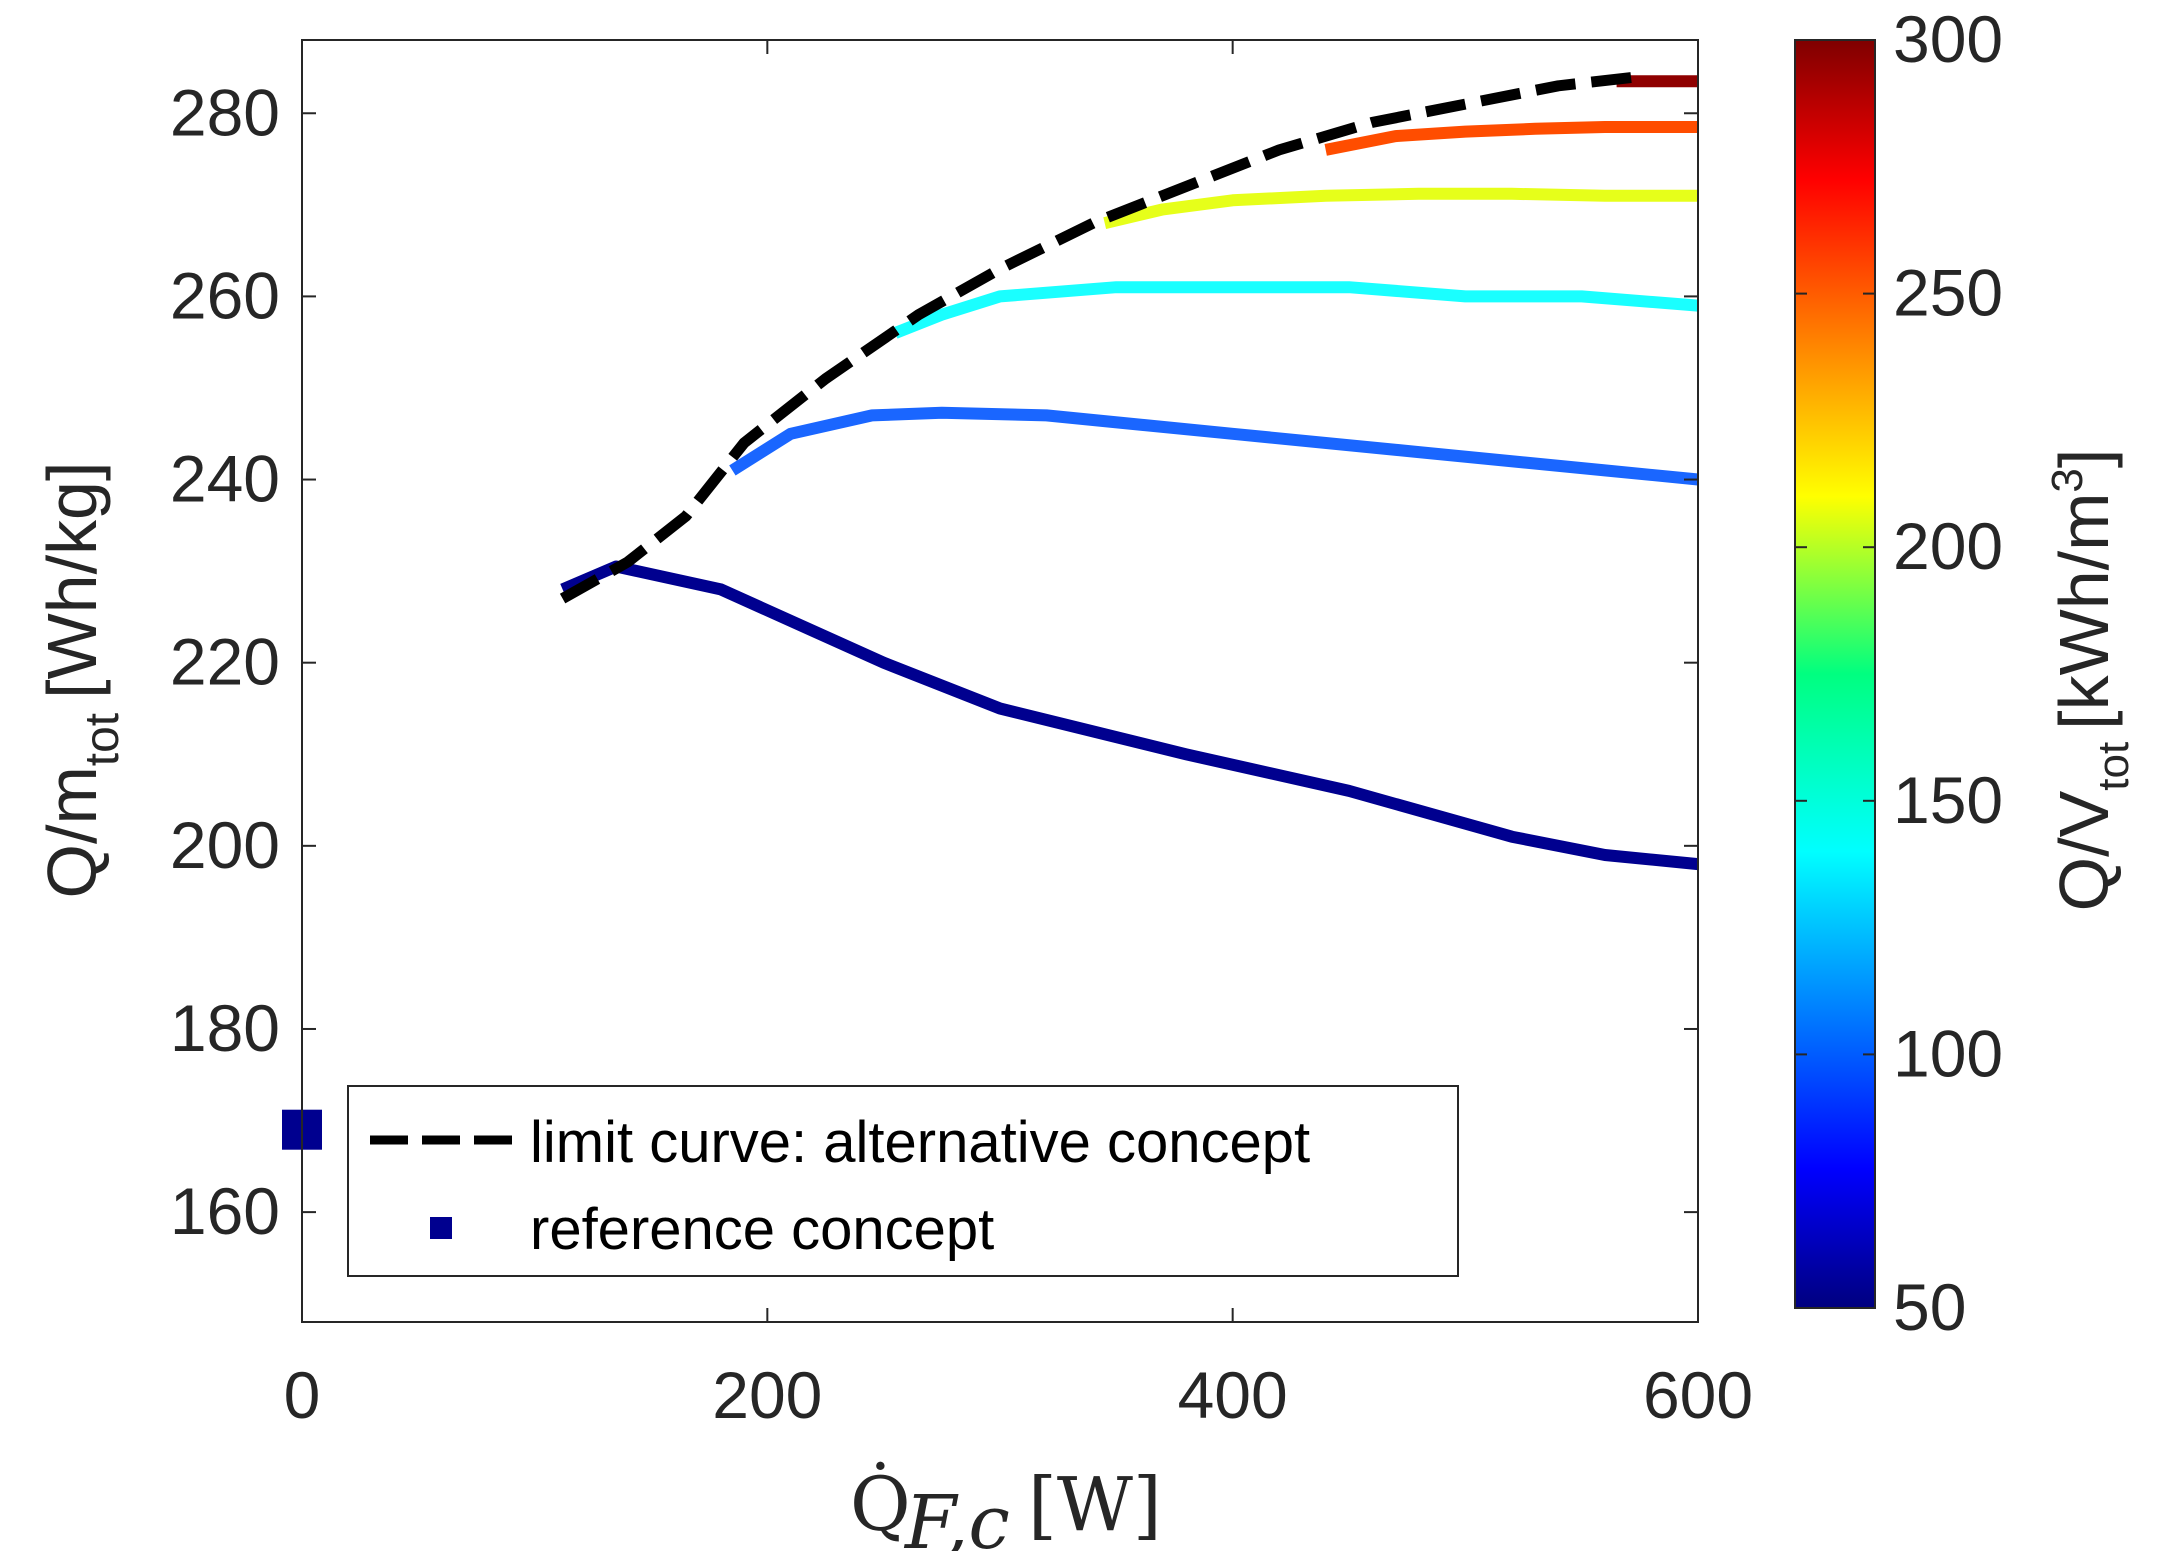 The height and width of the screenshot is (1551, 2164). I want to click on legend-label-reference: reference concept, so click(762, 1229).